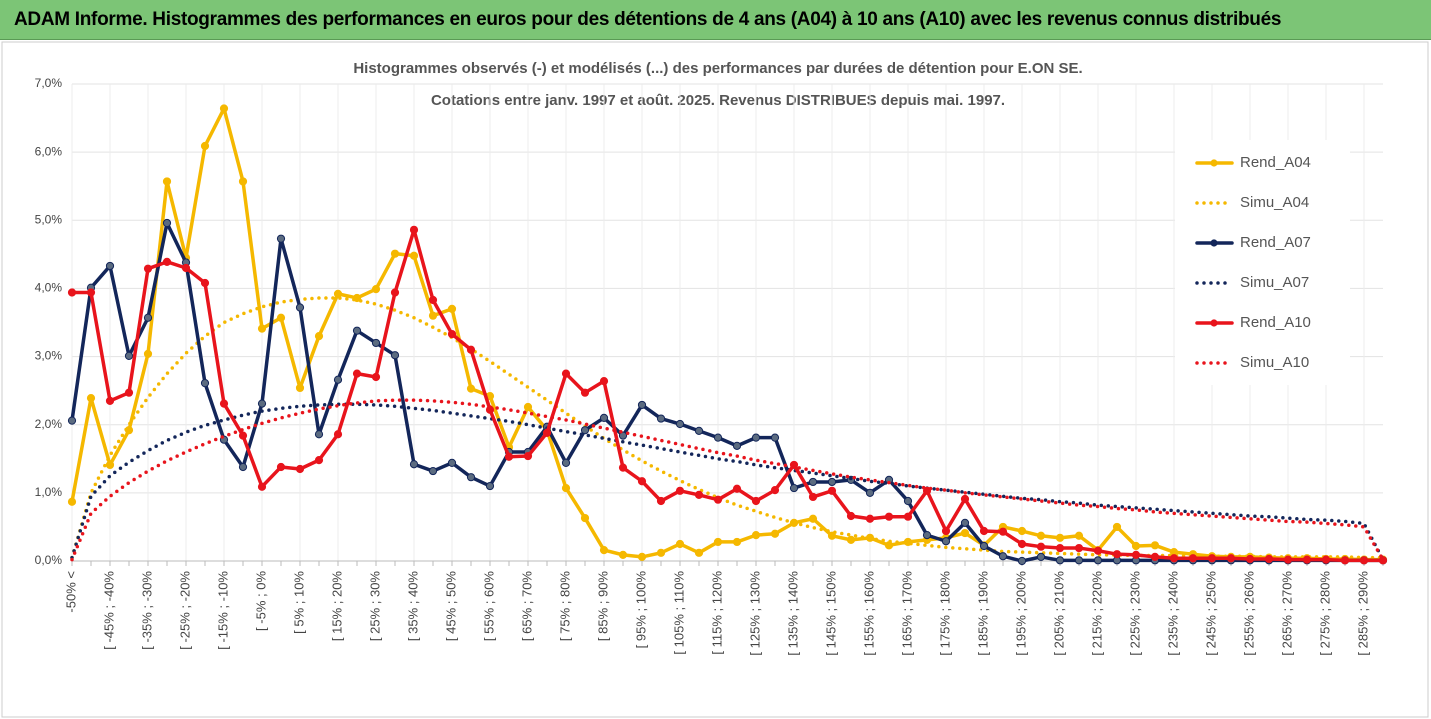 This screenshot has height=719, width=1431. What do you see at coordinates (1275, 162) in the screenshot?
I see `legend-label: Rend_A04` at bounding box center [1275, 162].